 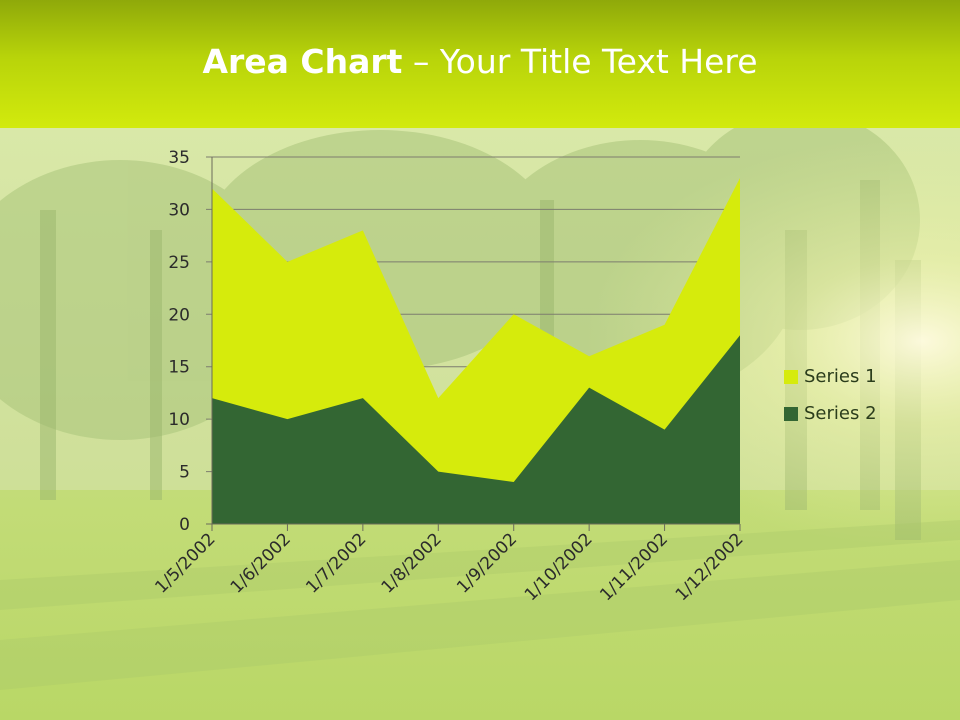 I want to click on x-tick-label-4: 1/8/2002, so click(x=412, y=563).